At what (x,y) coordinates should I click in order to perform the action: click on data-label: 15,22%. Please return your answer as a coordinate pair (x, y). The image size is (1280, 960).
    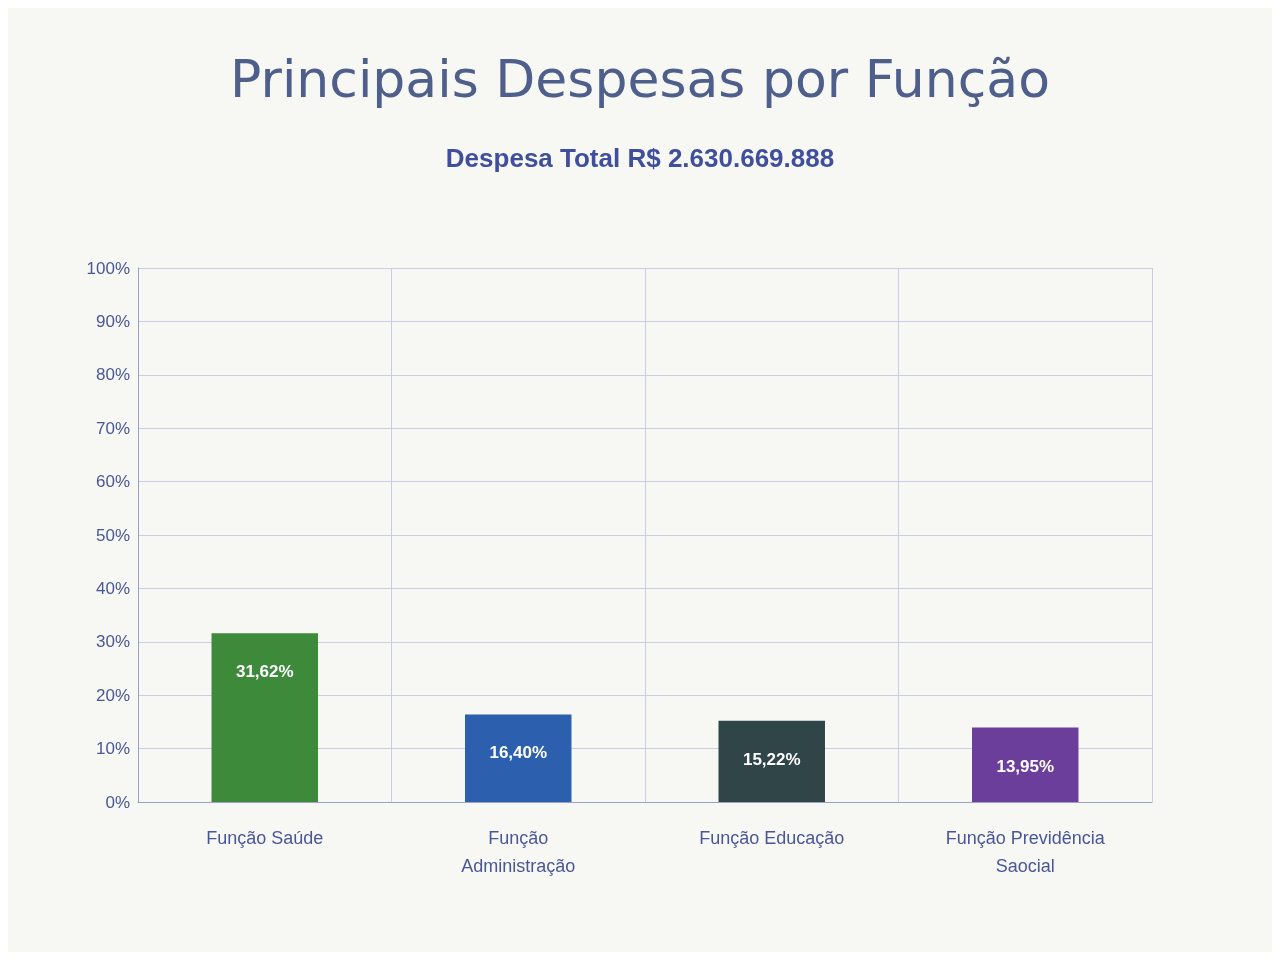
    Looking at the image, I should click on (771, 759).